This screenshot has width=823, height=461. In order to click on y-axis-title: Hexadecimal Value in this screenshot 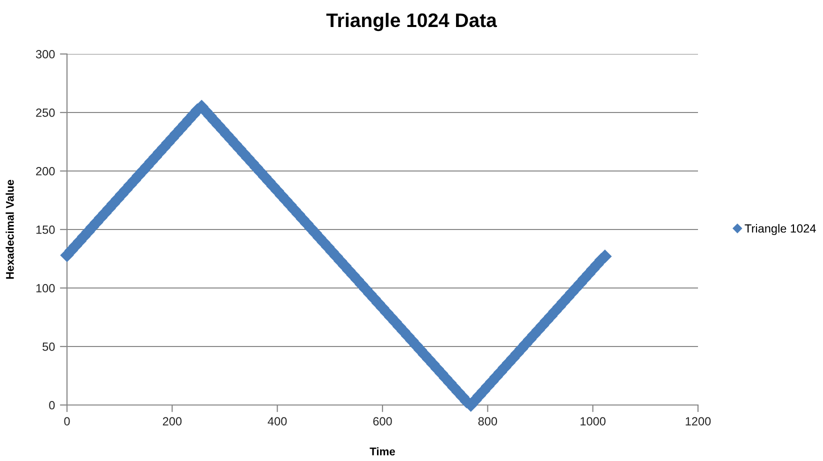, I will do `click(10, 229)`.